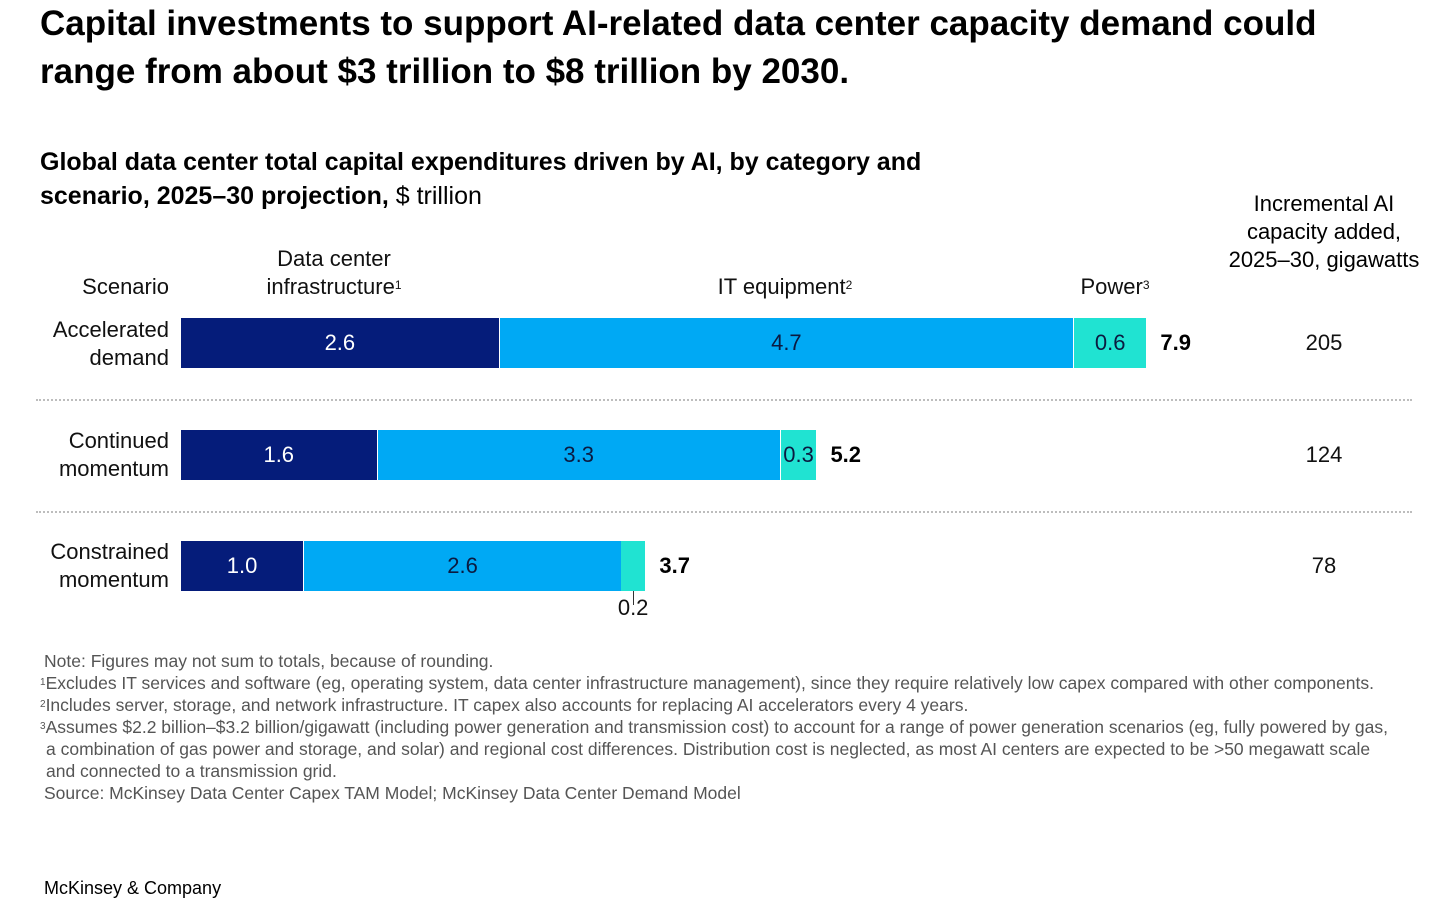 Image resolution: width=1456 pixels, height=903 pixels. I want to click on segment-value-label: 1.0, so click(242, 565).